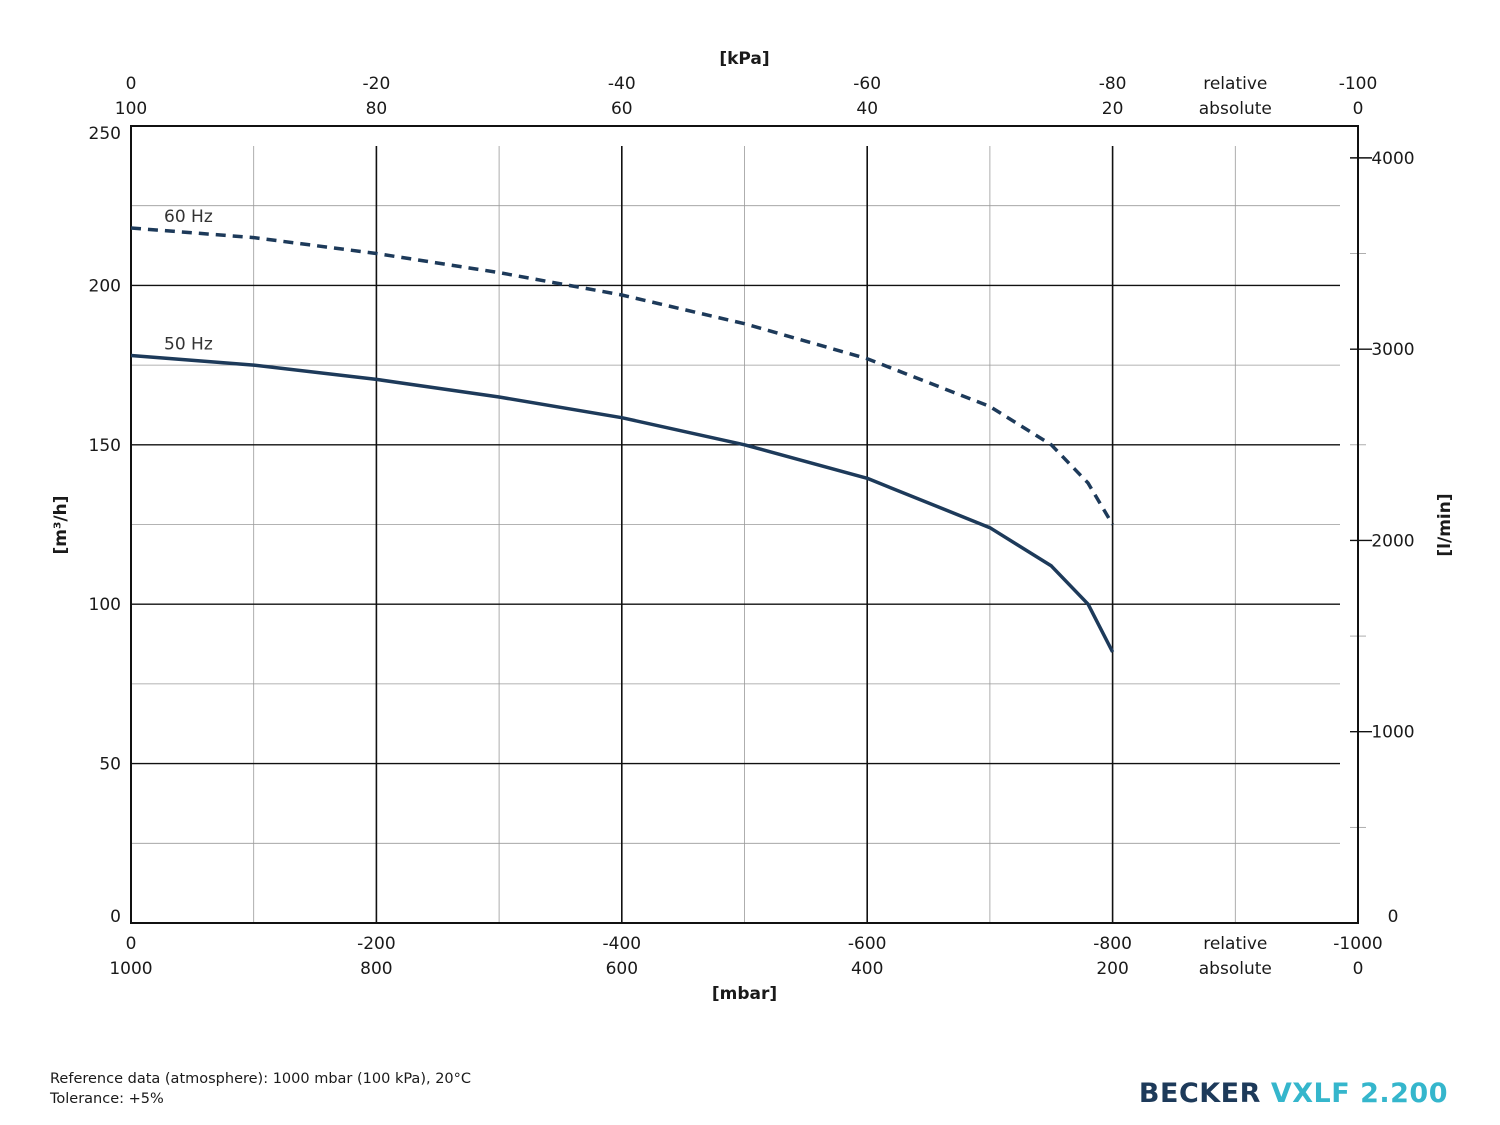 This screenshot has height=1125, width=1500. I want to click on x-bottom-relative-tick: -800, so click(1112, 944).